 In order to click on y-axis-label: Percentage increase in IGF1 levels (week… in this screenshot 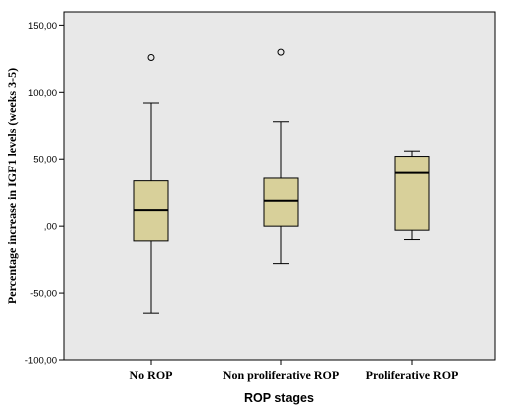, I will do `click(12, 186)`.